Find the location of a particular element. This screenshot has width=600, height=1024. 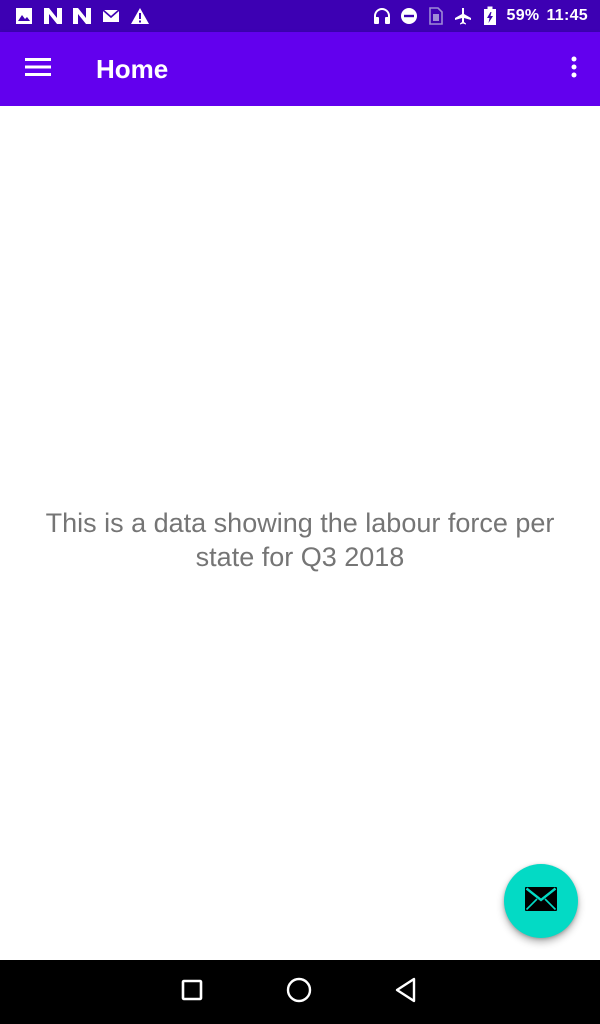

battery-percent: 59% is located at coordinates (523, 15).